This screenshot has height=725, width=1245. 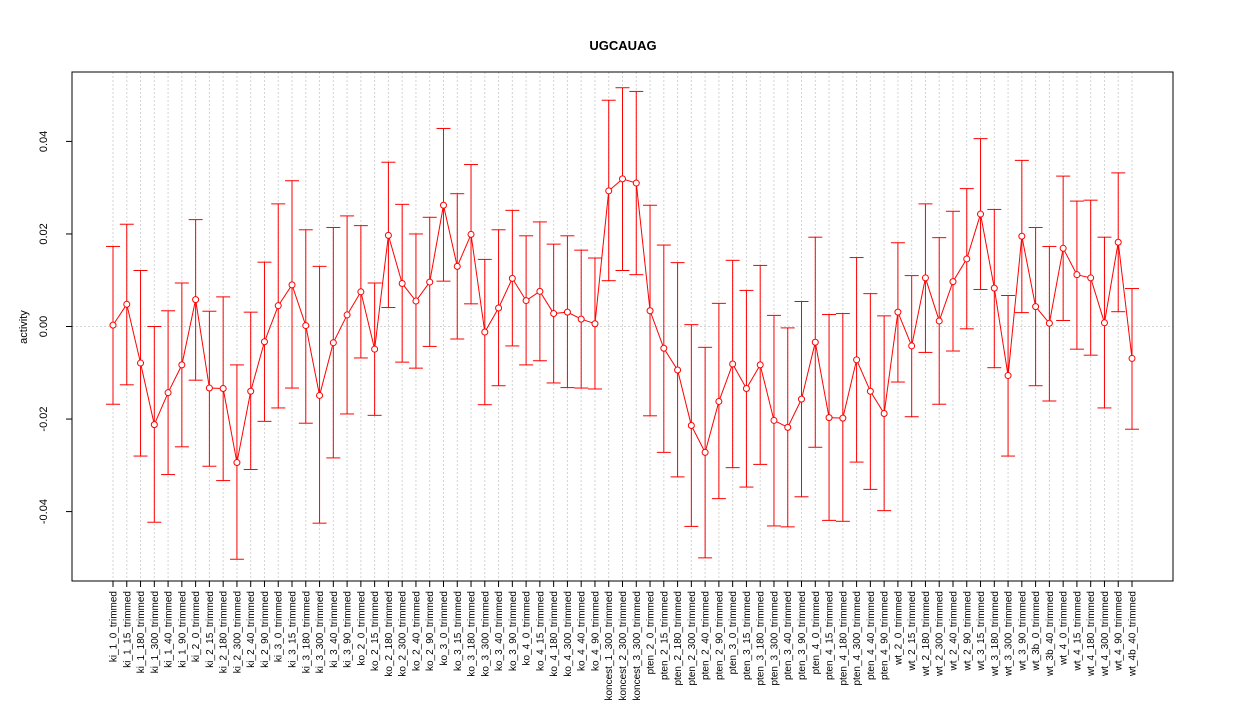 What do you see at coordinates (182, 629) in the screenshot?
I see `x-tick-label: ki_1_90_trimmed` at bounding box center [182, 629].